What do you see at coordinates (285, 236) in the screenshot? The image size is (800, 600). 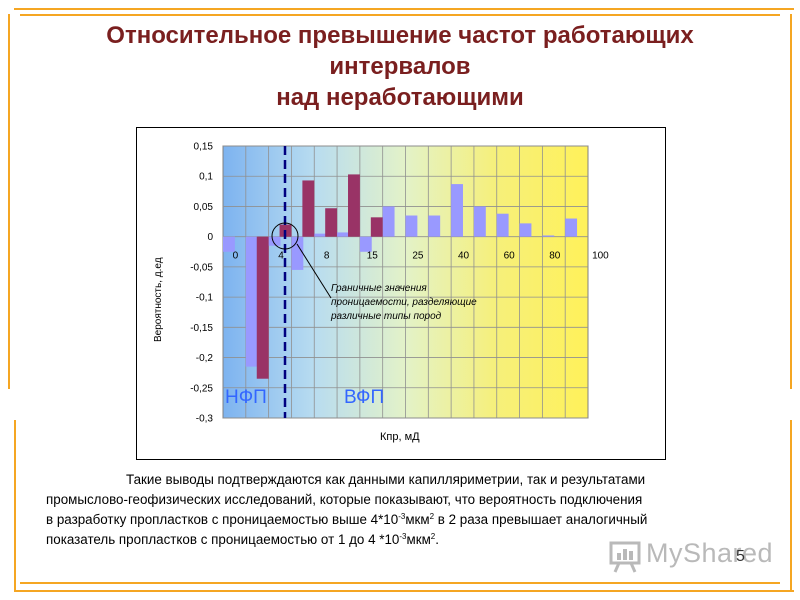 I see `boundary-marker-circle` at bounding box center [285, 236].